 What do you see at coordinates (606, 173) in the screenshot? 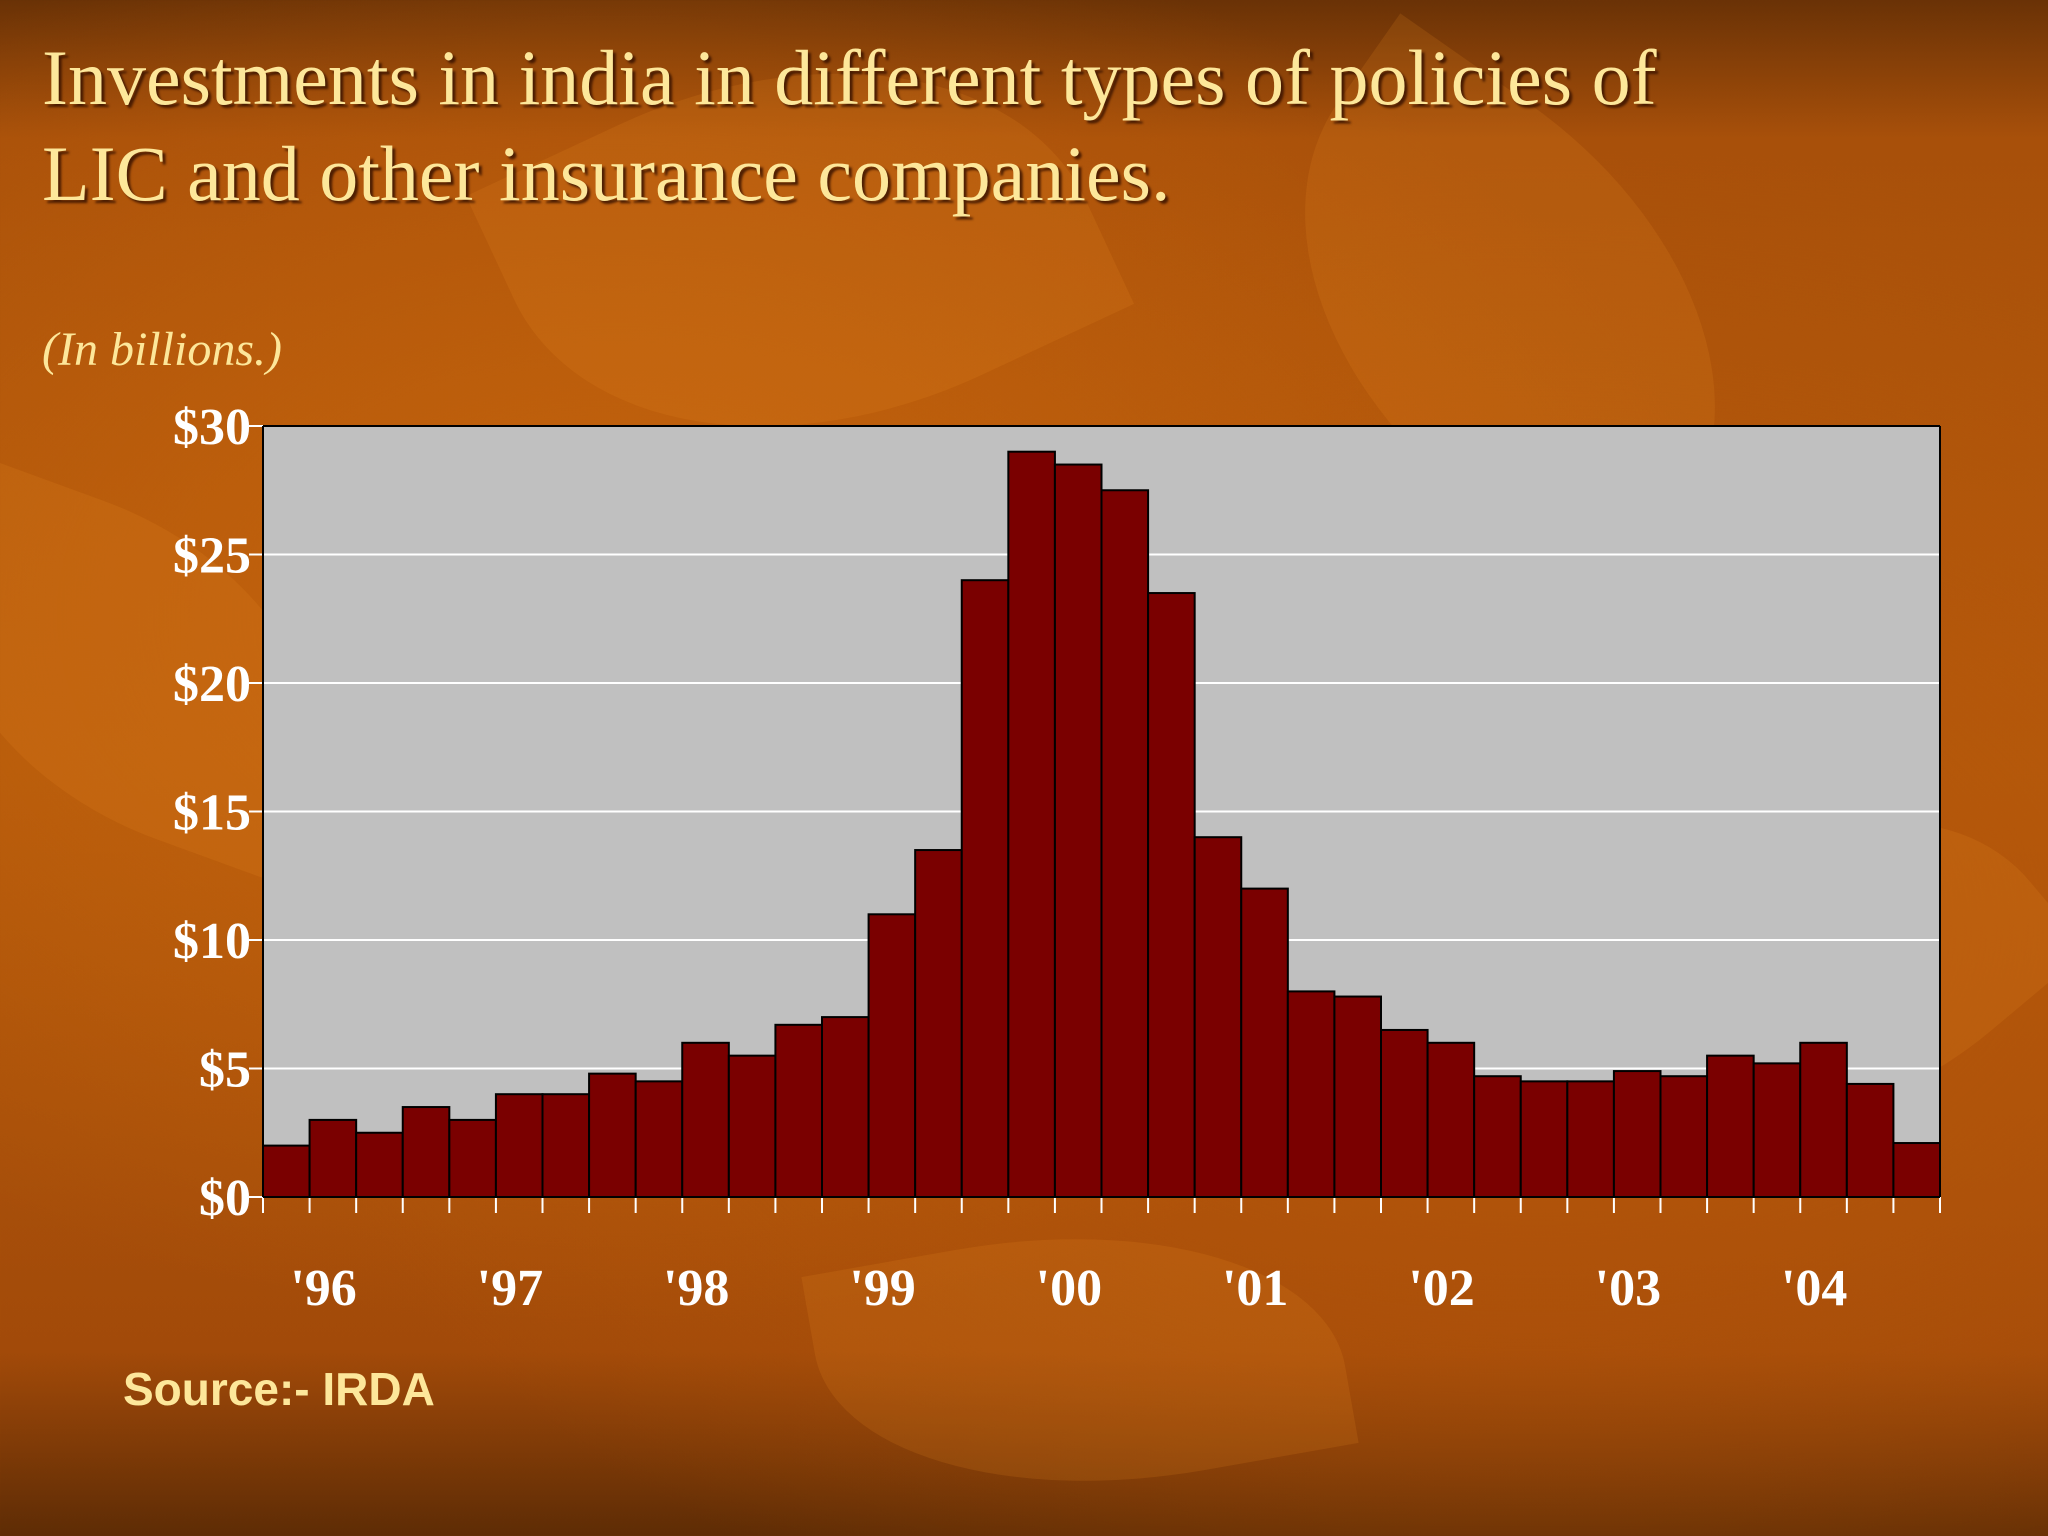
I see `slide-title-line-2: LIC and other insurance companies.` at bounding box center [606, 173].